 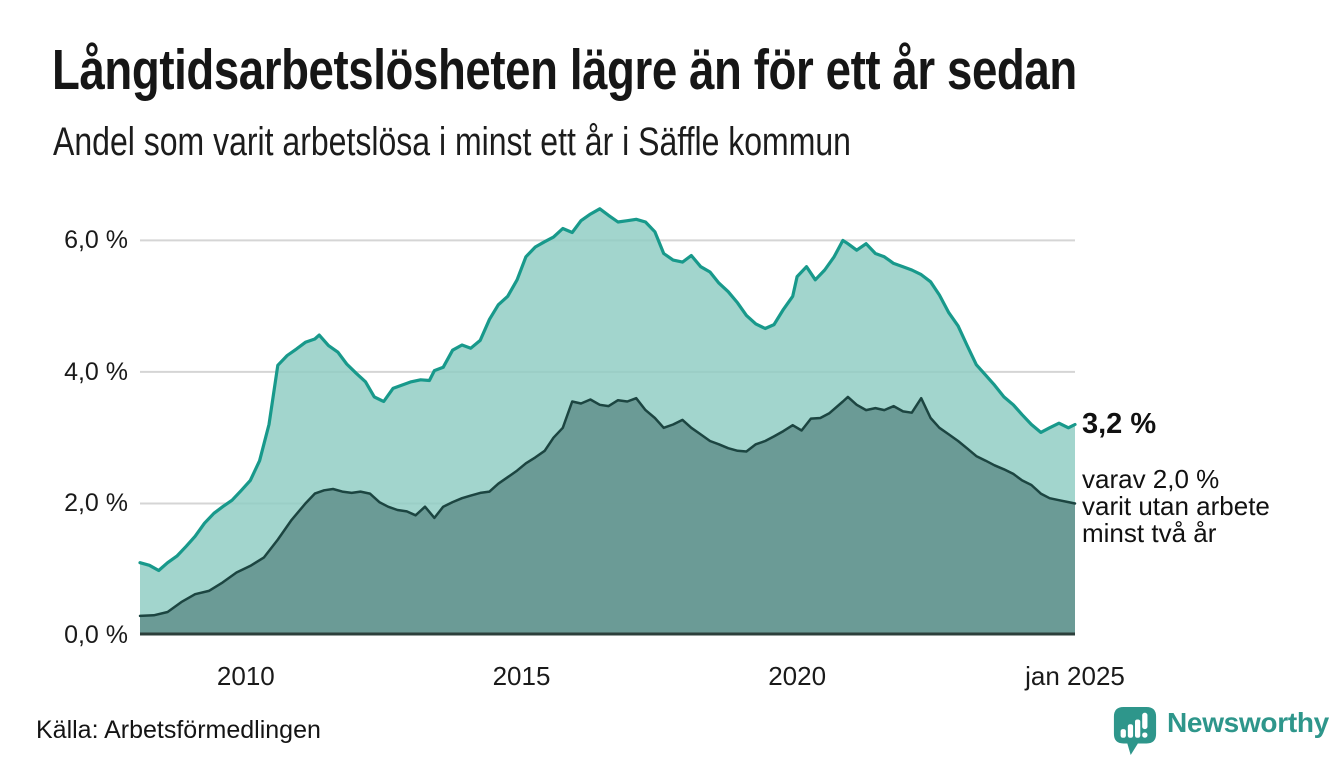 I want to click on y-axis-tick-label: 6,0 %, so click(x=96, y=240).